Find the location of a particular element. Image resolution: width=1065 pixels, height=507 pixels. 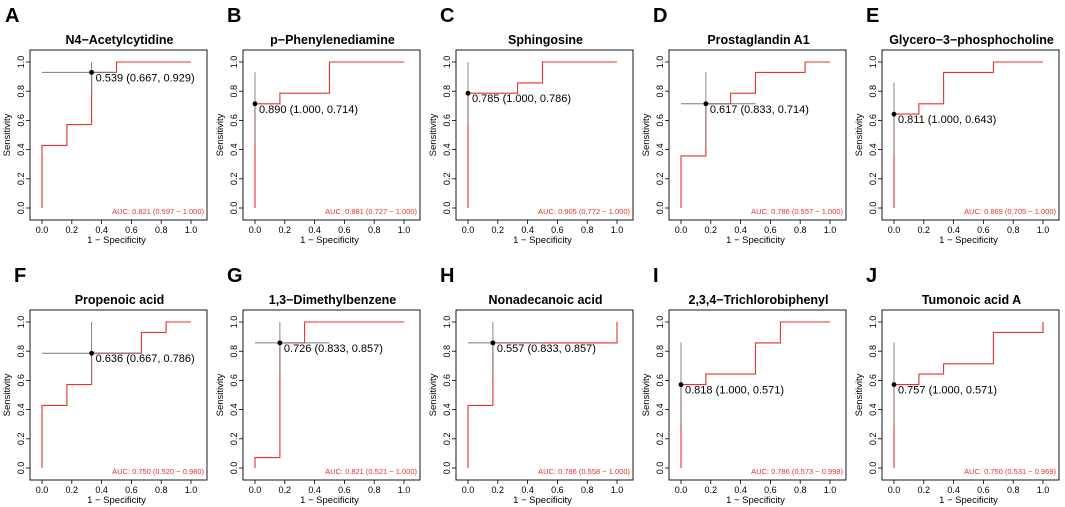

panel-letter: B is located at coordinates (234, 16).